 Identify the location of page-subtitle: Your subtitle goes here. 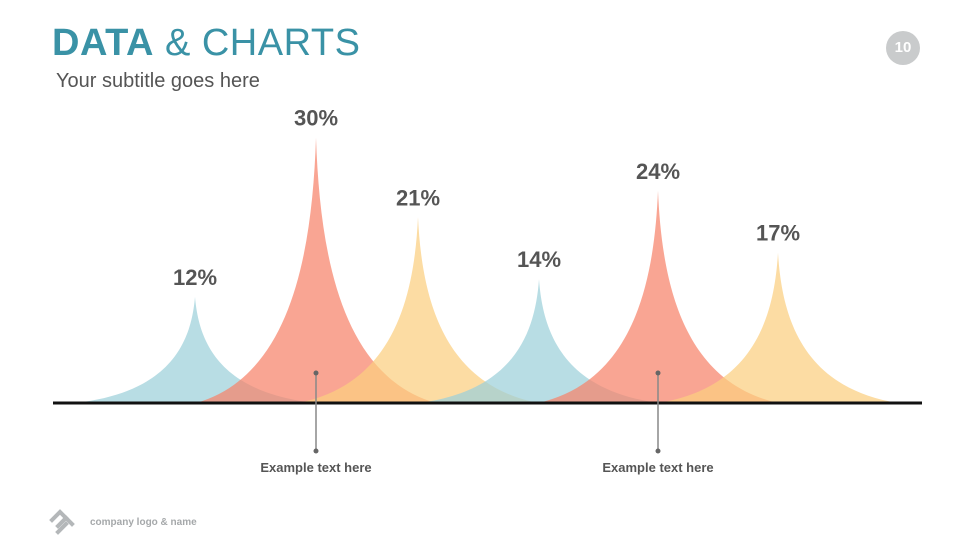
(158, 81).